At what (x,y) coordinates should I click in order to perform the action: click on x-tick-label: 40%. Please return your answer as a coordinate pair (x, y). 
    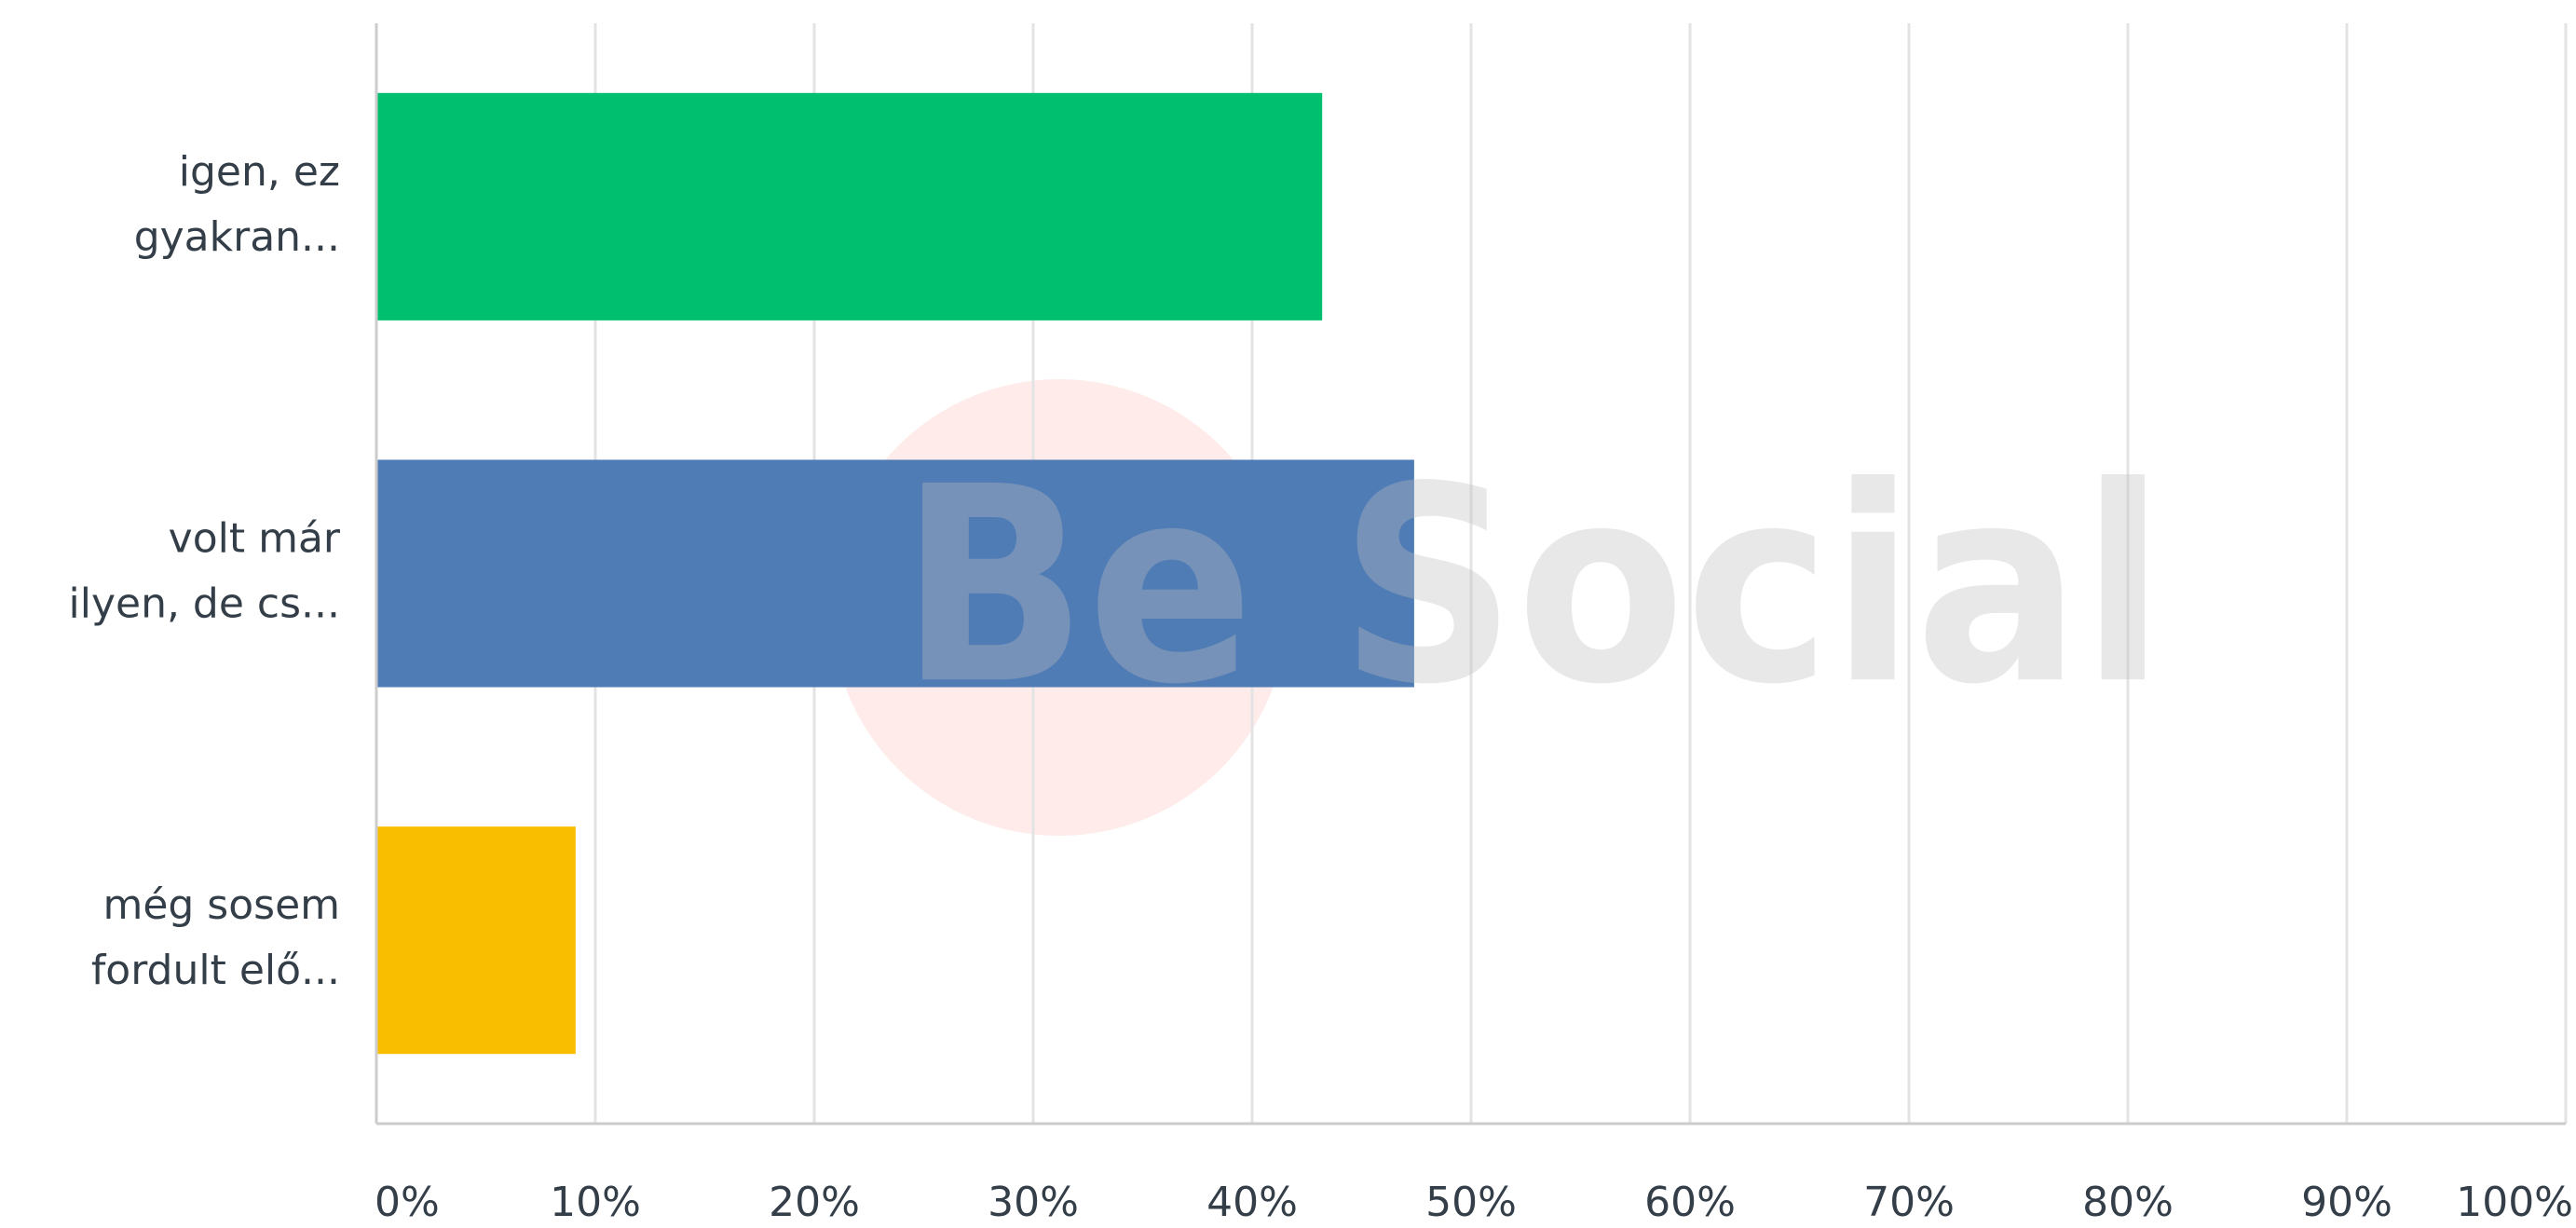
    Looking at the image, I should click on (1252, 1202).